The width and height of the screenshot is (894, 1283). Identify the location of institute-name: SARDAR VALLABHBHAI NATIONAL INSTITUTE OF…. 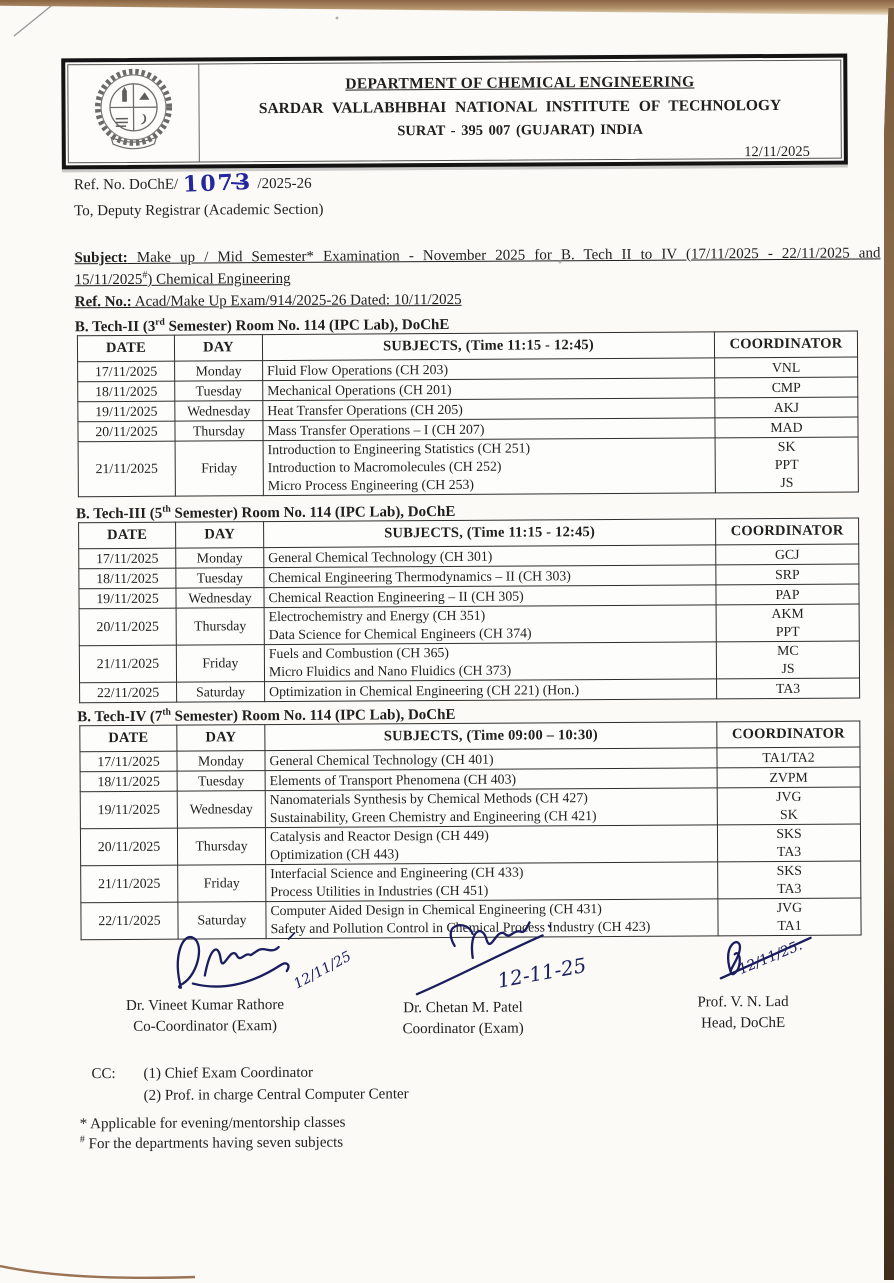
(520, 107).